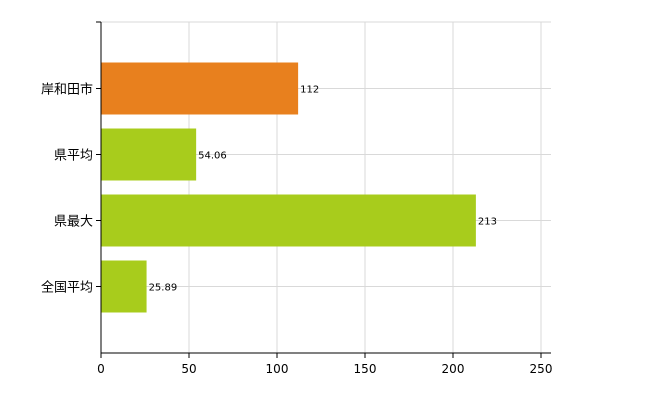 This screenshot has height=400, width=650. What do you see at coordinates (67, 288) in the screenshot?
I see `category-label-3: 全国平均` at bounding box center [67, 288].